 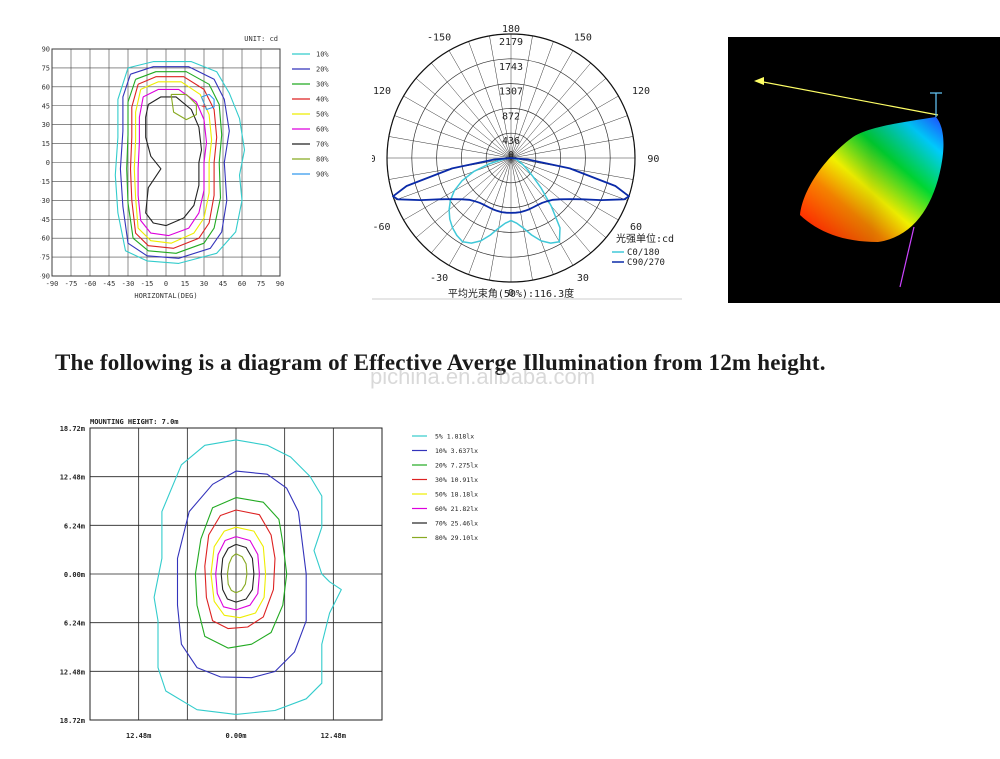 What do you see at coordinates (456, 466) in the screenshot?
I see `legend-label: 20% 7.275lx` at bounding box center [456, 466].